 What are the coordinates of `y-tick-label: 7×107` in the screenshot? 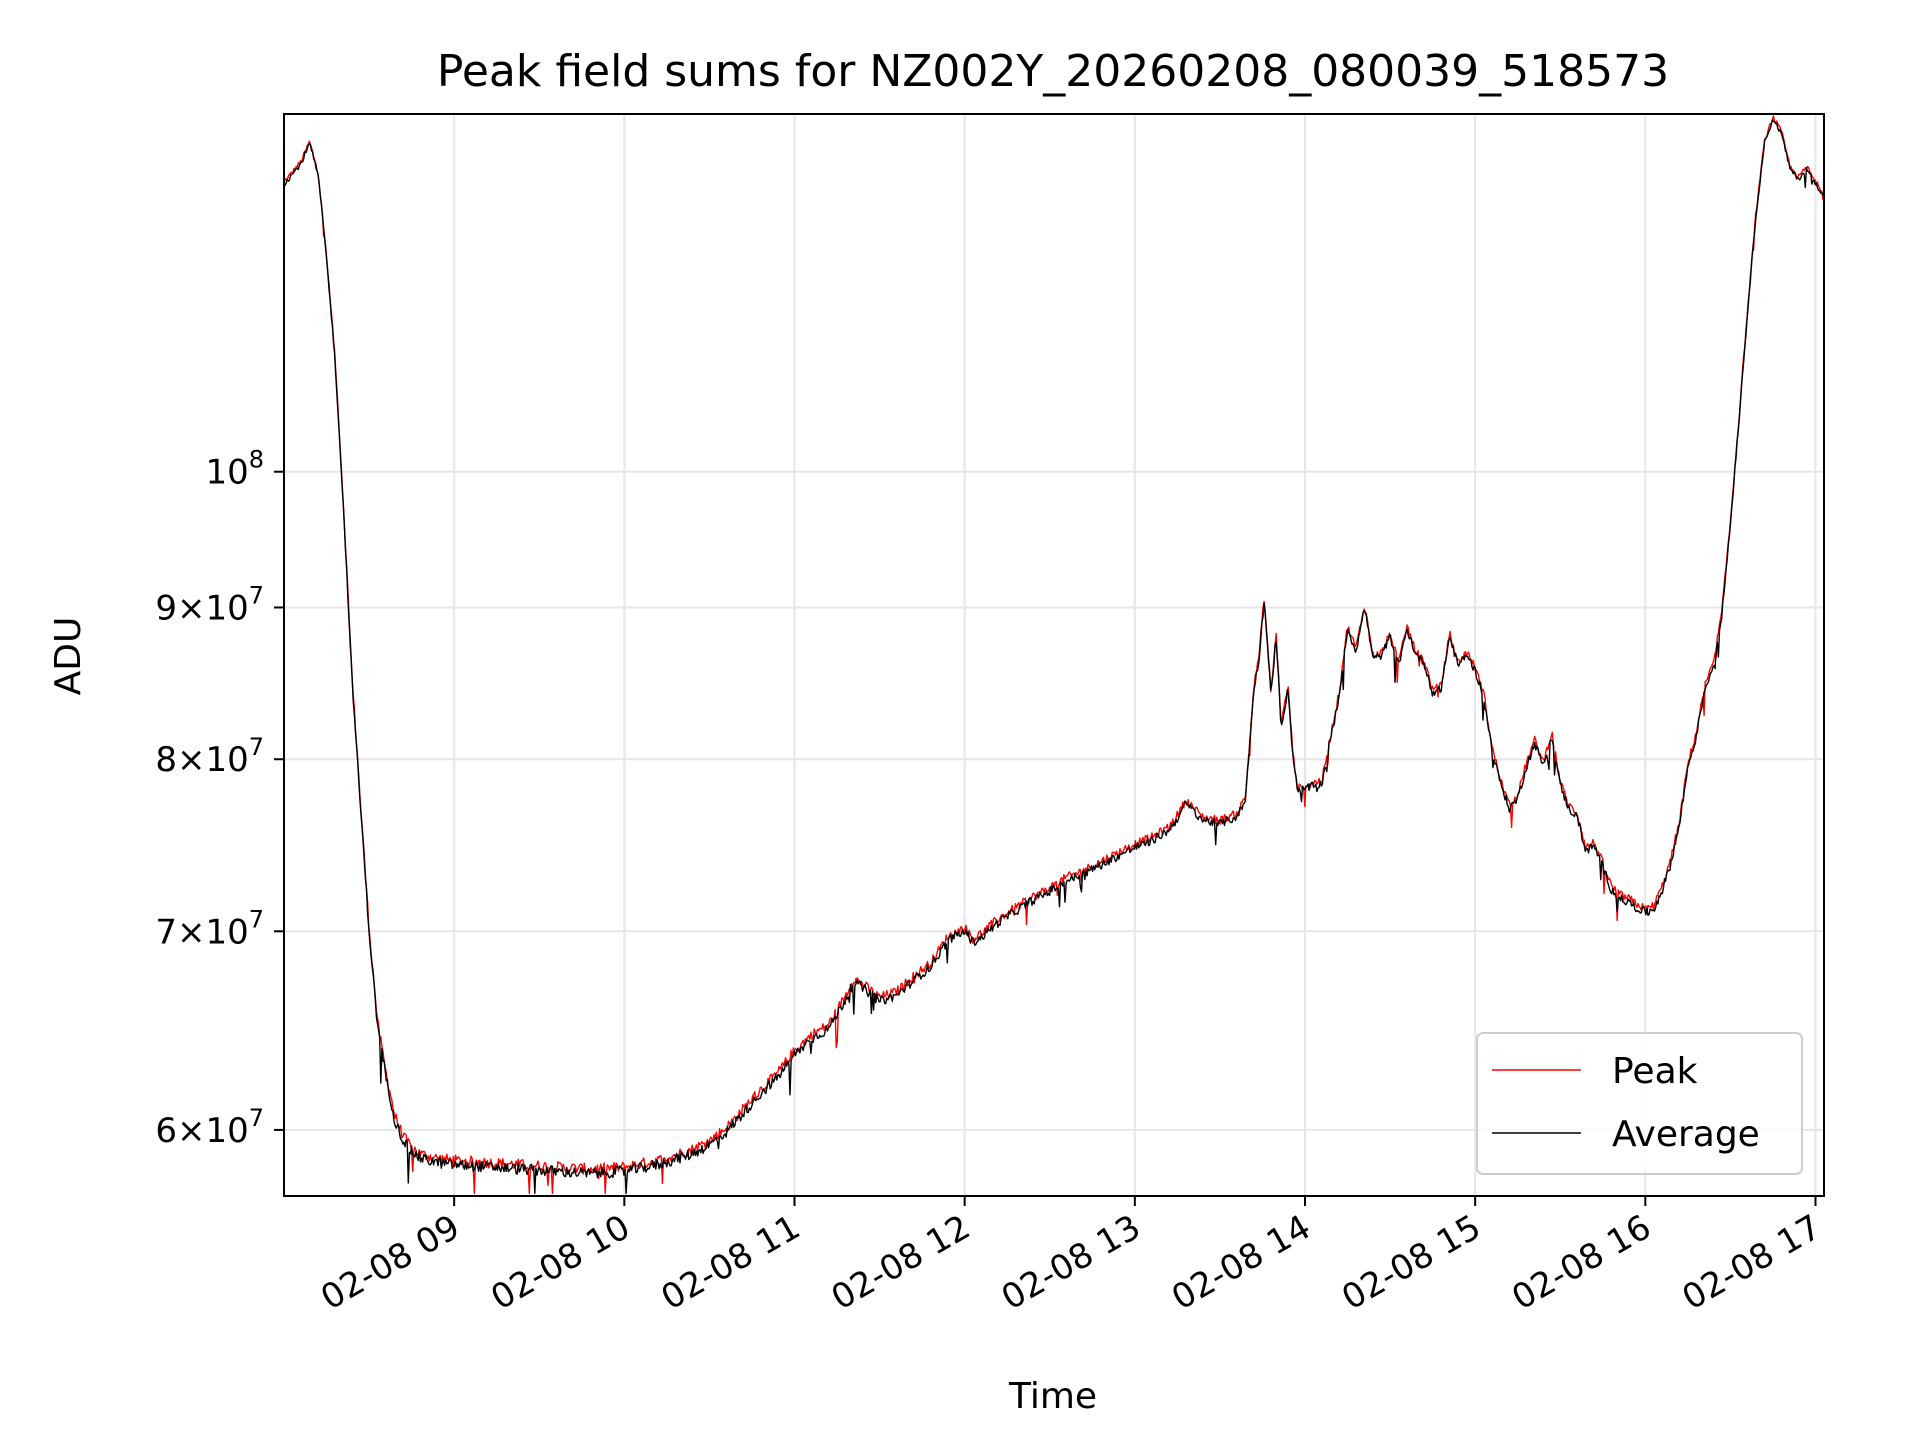 It's located at (209, 928).